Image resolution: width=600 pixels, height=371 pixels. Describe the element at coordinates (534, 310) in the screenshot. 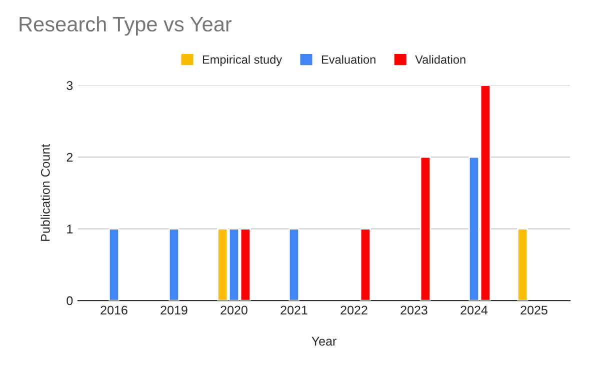

I see `x-tick-label: 2025` at that location.